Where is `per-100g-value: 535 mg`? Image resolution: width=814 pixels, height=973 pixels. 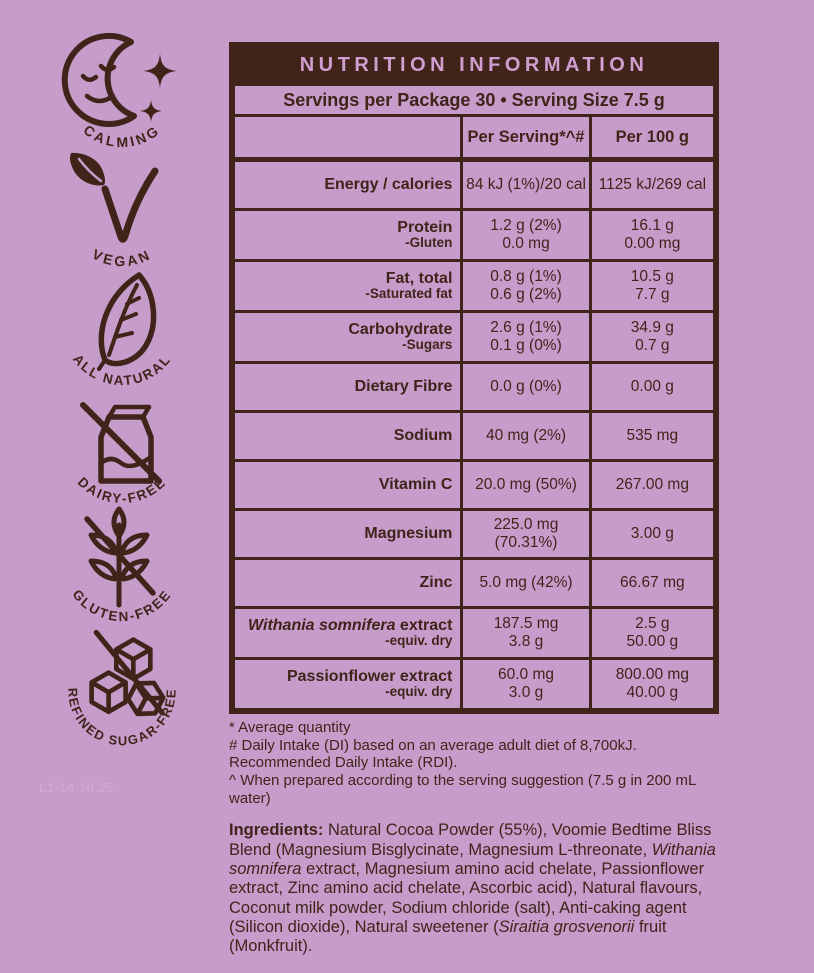
per-100g-value: 535 mg is located at coordinates (653, 436).